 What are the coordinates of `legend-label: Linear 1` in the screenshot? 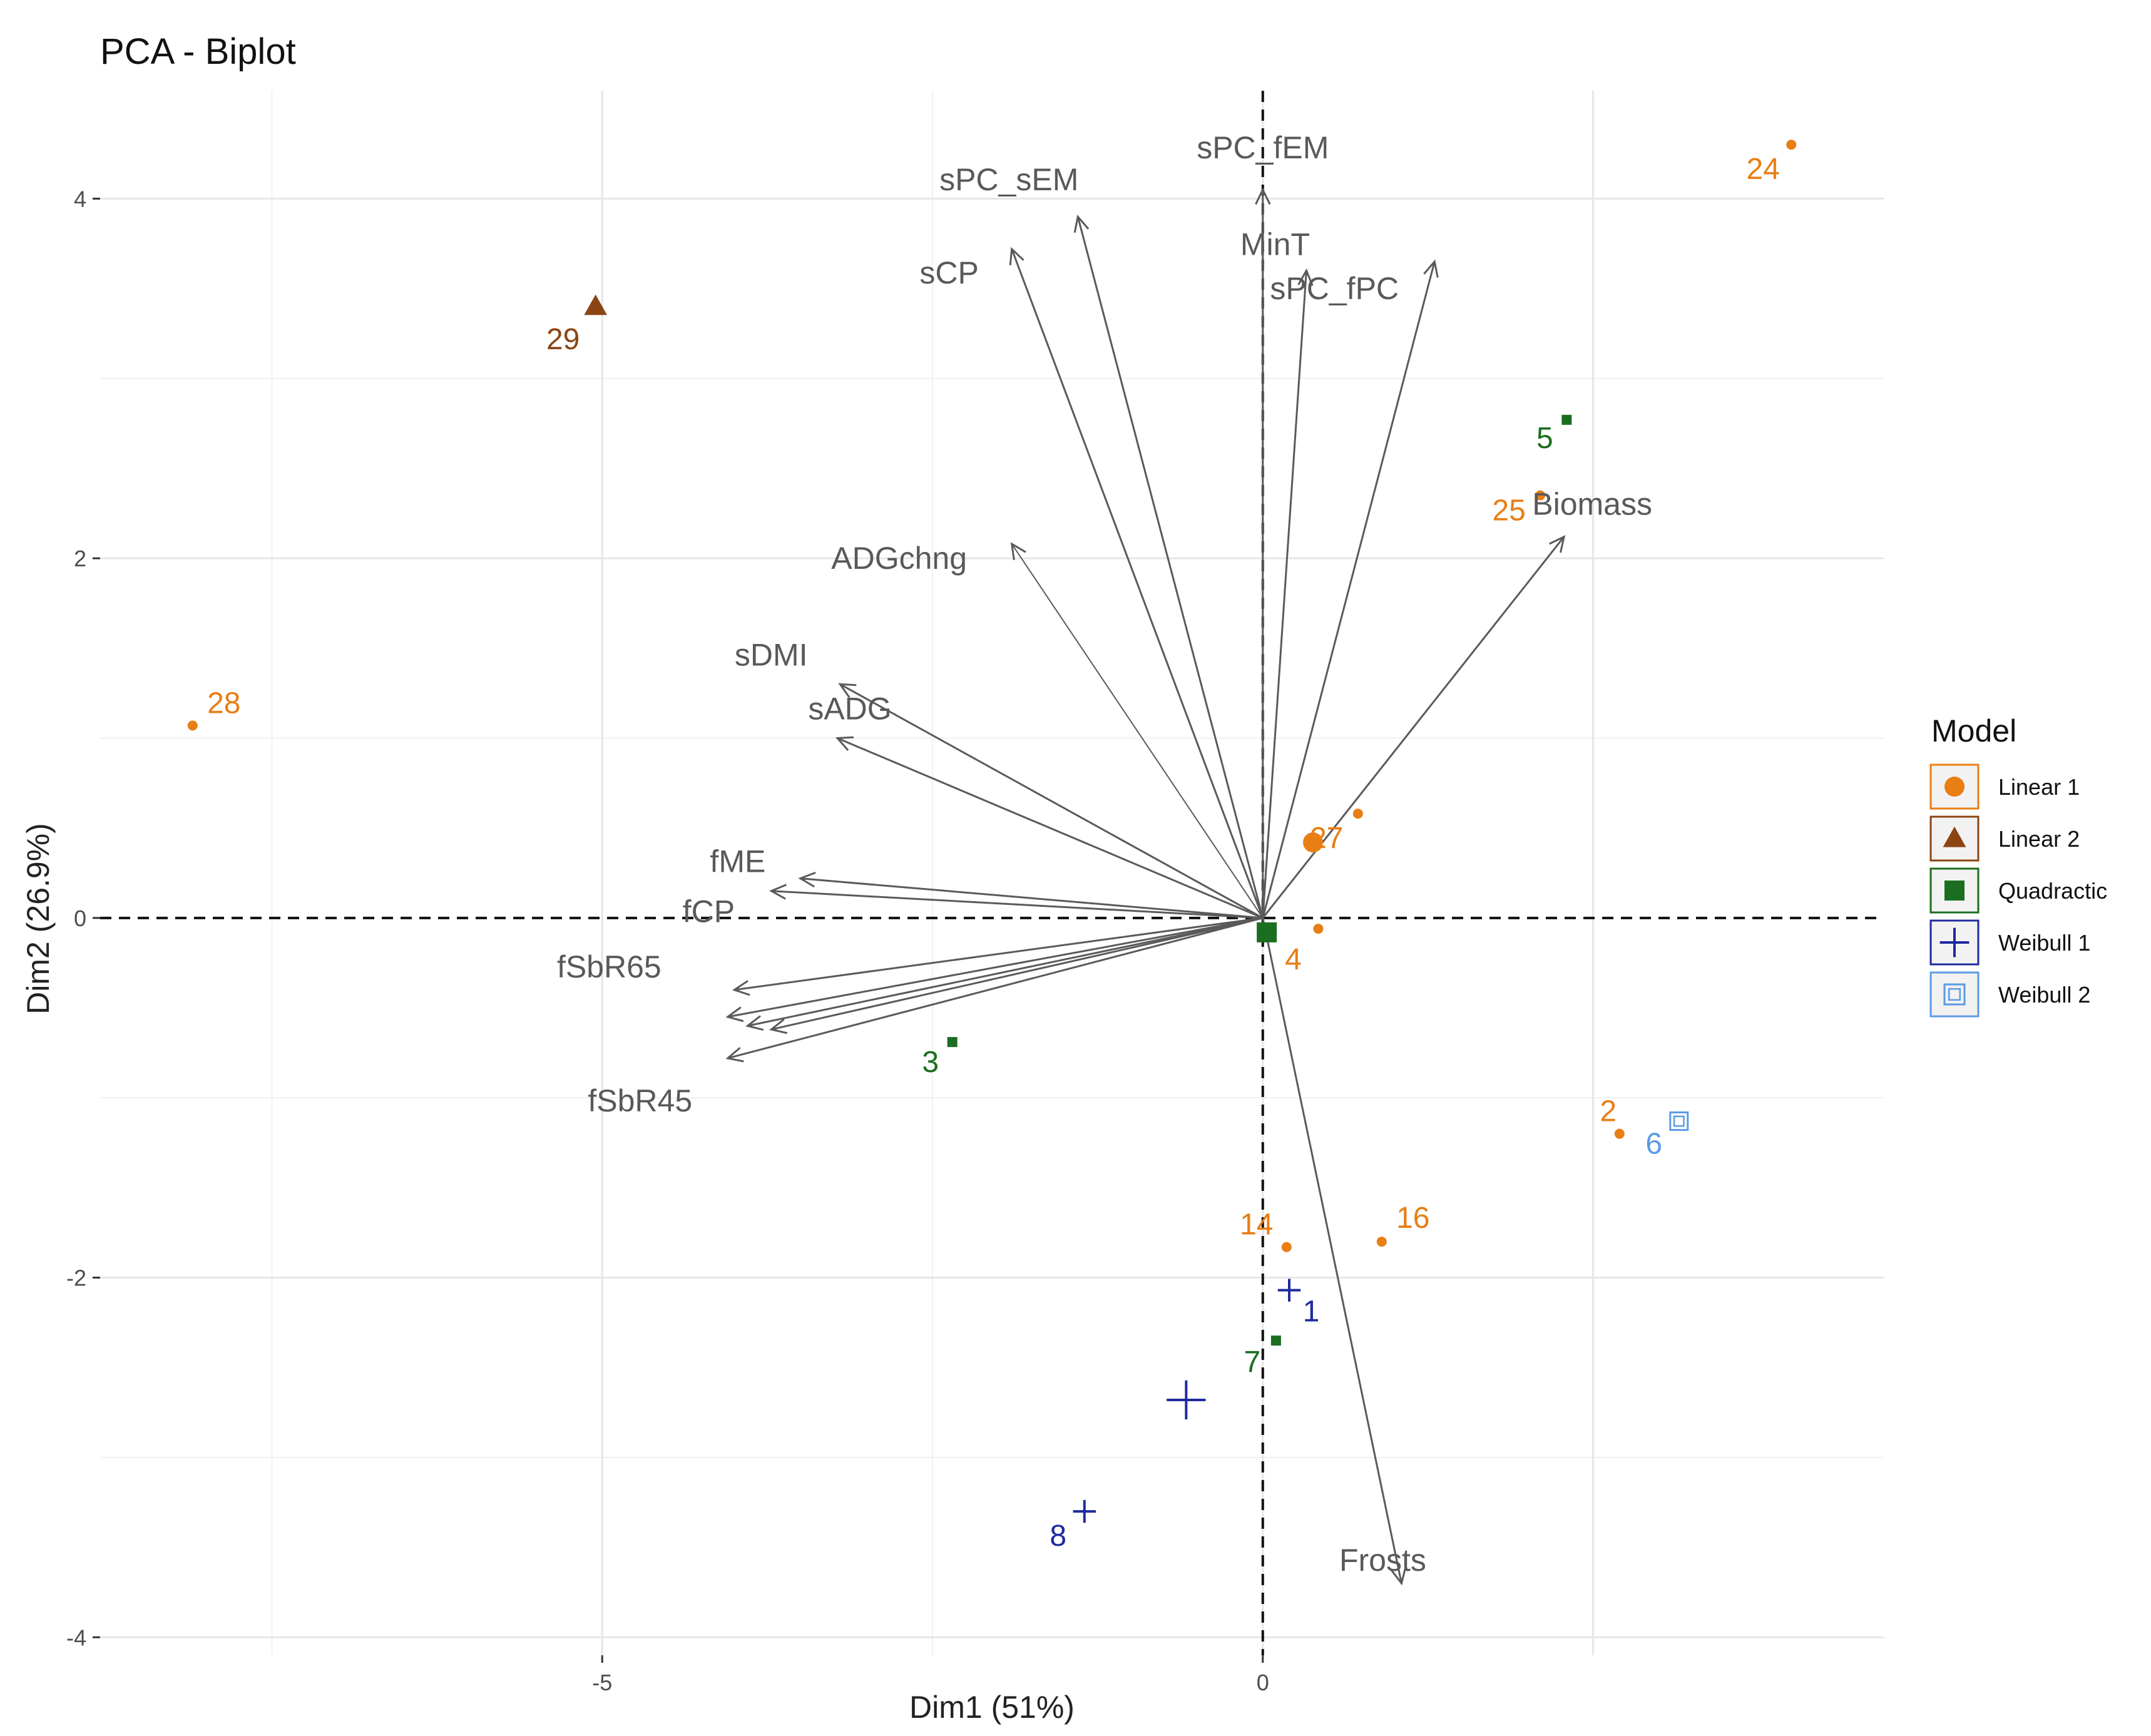 It's located at (2039, 787).